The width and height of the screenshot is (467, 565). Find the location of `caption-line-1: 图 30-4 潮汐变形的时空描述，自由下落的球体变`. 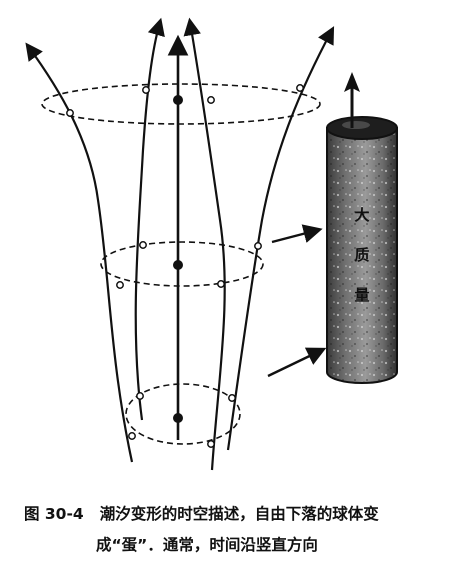

caption-line-1: 图 30-4 潮汐变形的时空描述，自由下落的球体变 is located at coordinates (201, 513).